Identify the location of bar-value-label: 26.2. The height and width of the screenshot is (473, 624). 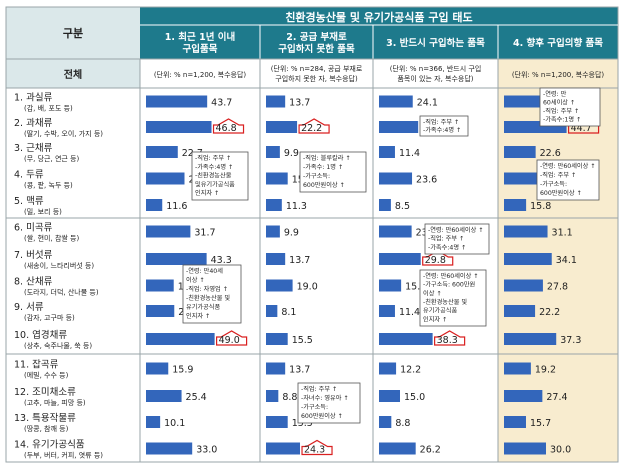
(430, 450).